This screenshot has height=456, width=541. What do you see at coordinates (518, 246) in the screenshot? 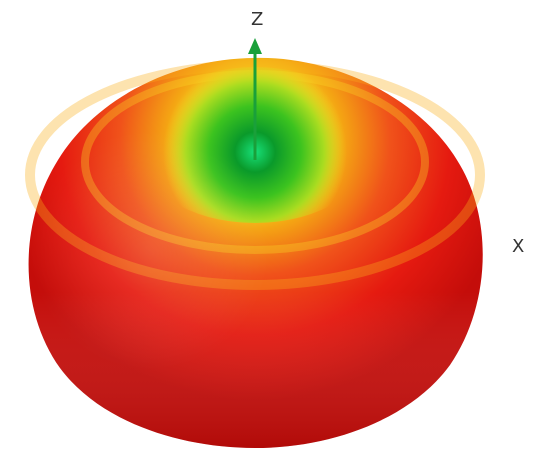
I see `x-axis-label: X` at bounding box center [518, 246].